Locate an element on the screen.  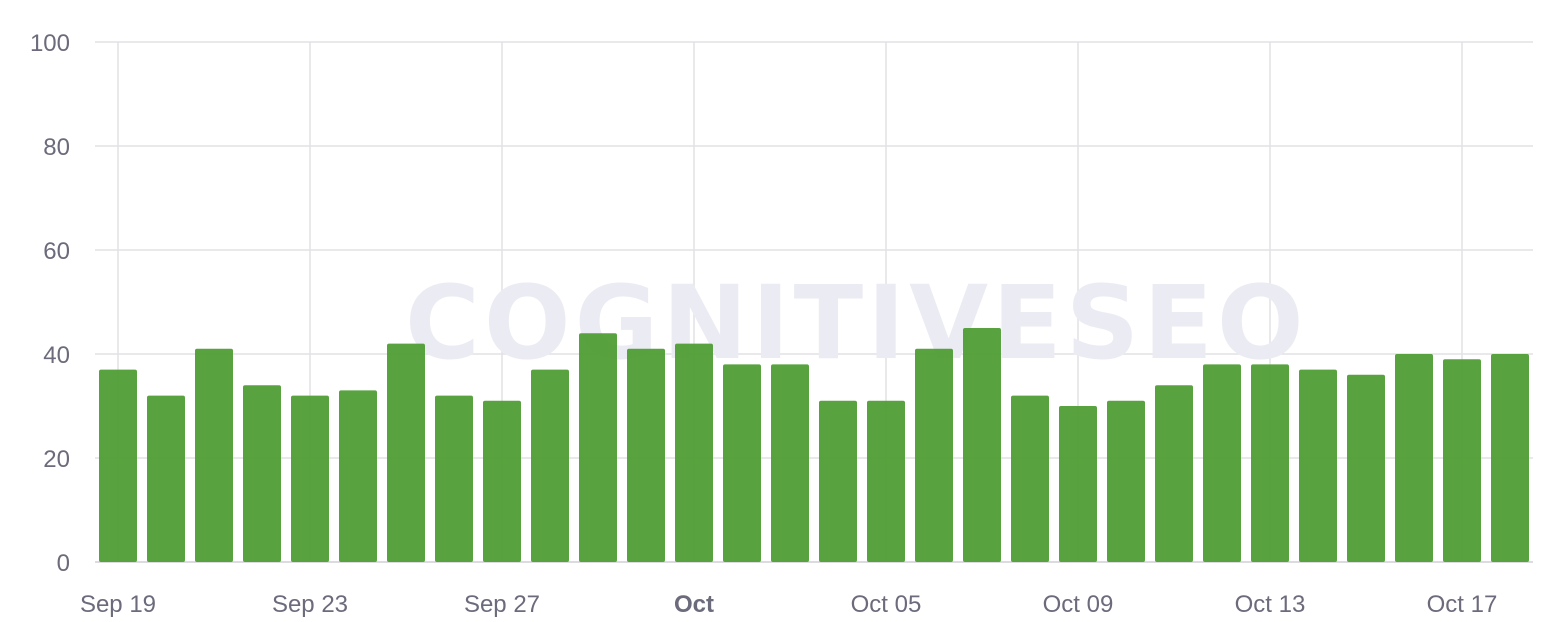
bar: Oct 09: 30 is located at coordinates (1078, 484).